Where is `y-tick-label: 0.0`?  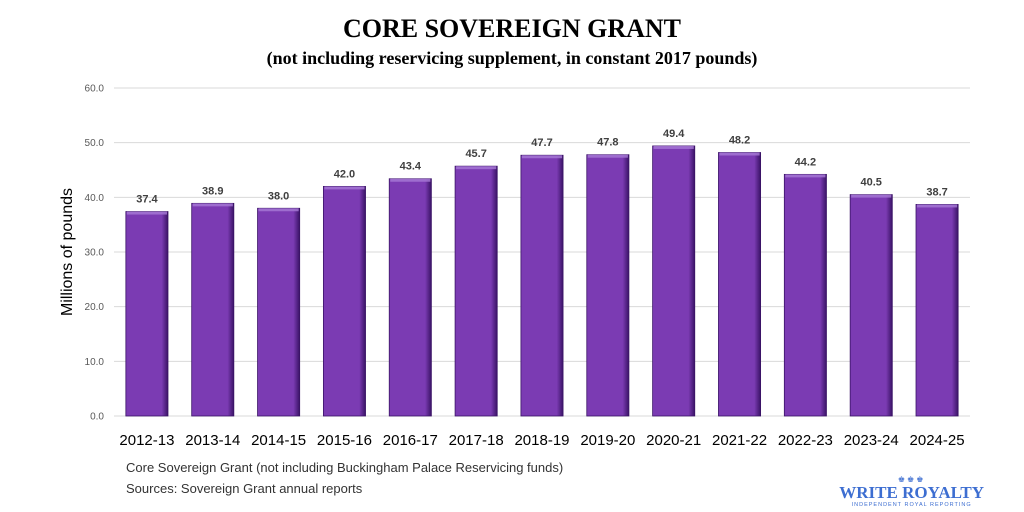 y-tick-label: 0.0 is located at coordinates (97, 417).